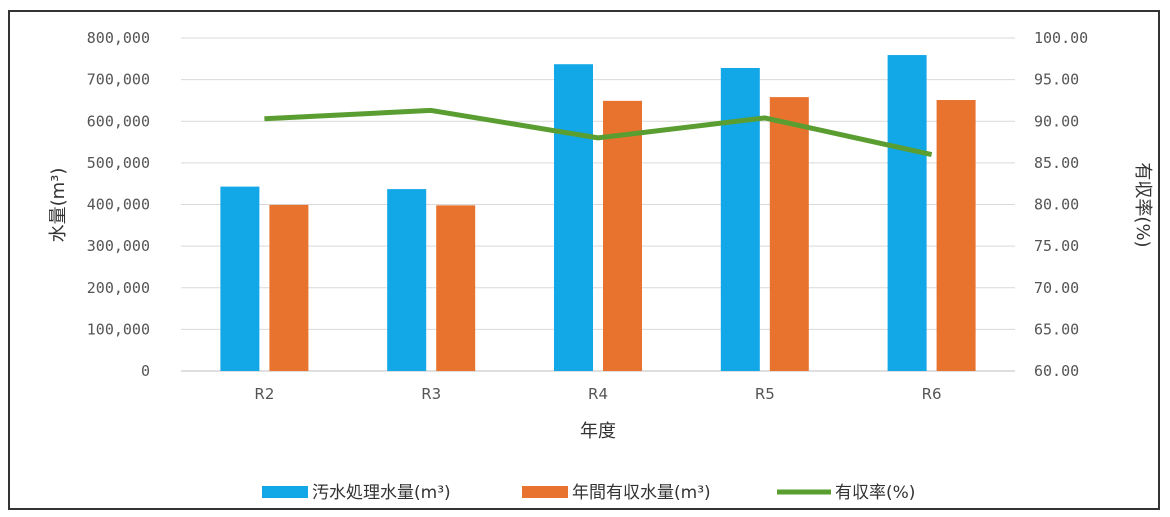  I want to click on bar-sewage-volume-R4, so click(573, 217).